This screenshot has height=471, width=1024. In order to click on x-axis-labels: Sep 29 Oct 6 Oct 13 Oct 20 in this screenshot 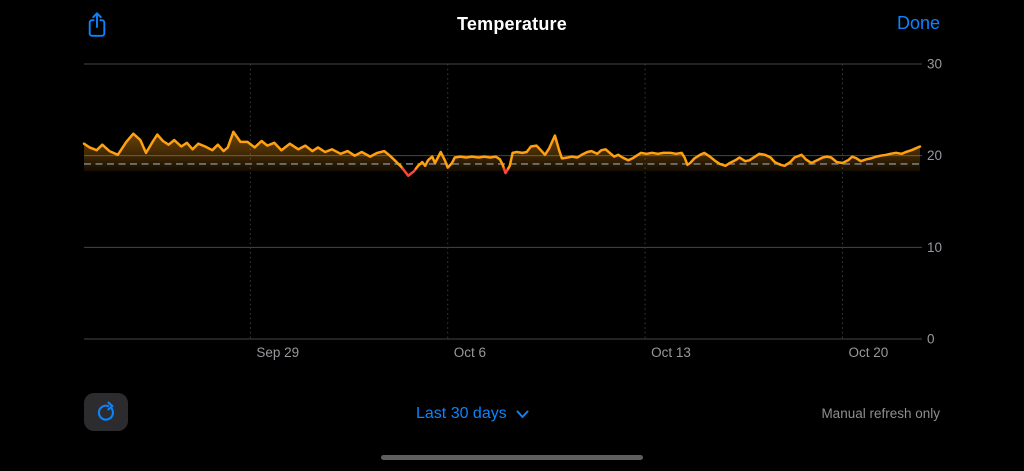, I will do `click(572, 352)`.